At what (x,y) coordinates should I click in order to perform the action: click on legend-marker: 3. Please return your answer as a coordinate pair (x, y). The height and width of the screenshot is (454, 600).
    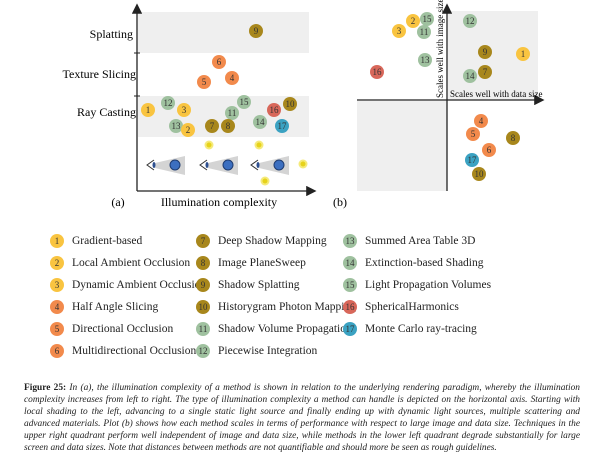
    Looking at the image, I should click on (57, 285).